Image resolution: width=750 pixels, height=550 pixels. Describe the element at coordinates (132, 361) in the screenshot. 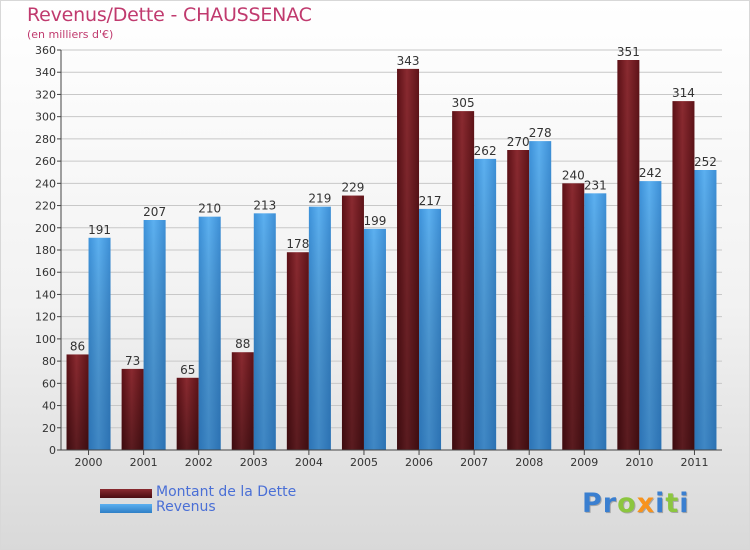

I see `data-label-dette: 73` at that location.